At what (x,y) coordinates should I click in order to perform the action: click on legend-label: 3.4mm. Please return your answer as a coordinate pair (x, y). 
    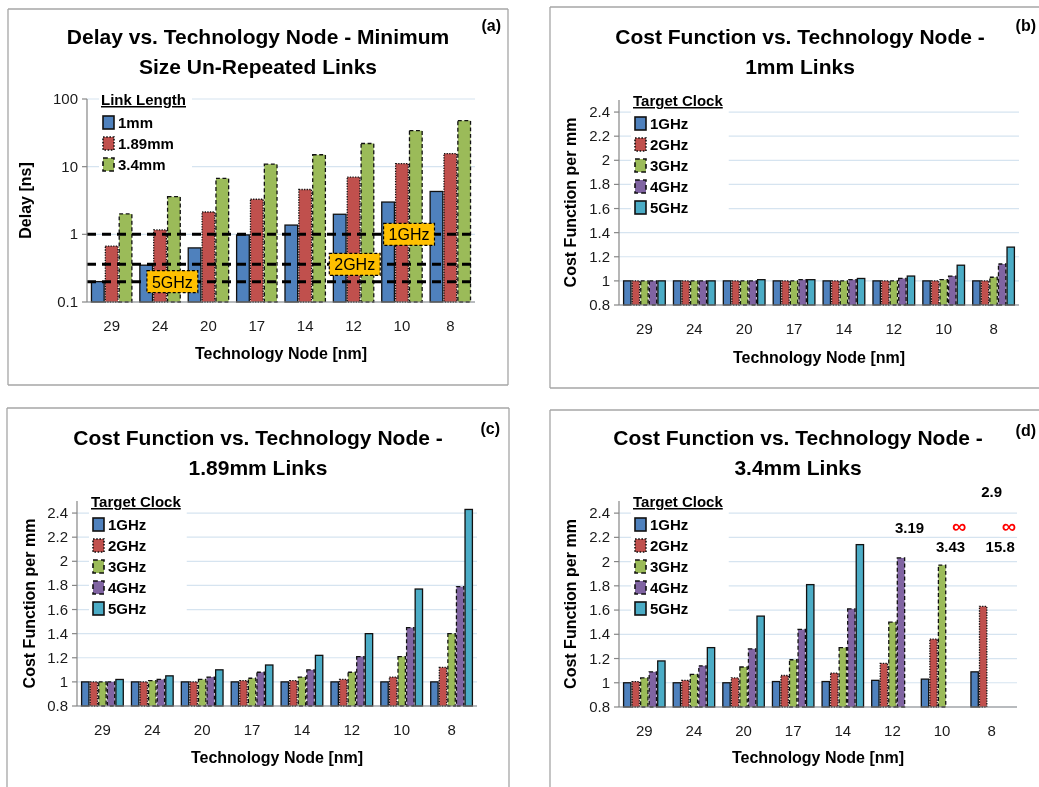
    Looking at the image, I should click on (142, 164).